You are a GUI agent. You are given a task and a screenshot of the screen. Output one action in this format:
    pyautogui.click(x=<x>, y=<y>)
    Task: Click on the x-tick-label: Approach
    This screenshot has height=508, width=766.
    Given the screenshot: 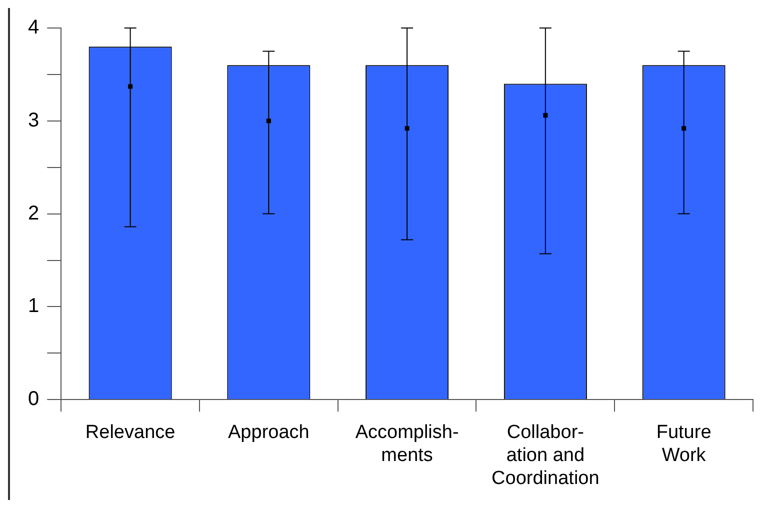 What is the action you would take?
    pyautogui.click(x=269, y=433)
    